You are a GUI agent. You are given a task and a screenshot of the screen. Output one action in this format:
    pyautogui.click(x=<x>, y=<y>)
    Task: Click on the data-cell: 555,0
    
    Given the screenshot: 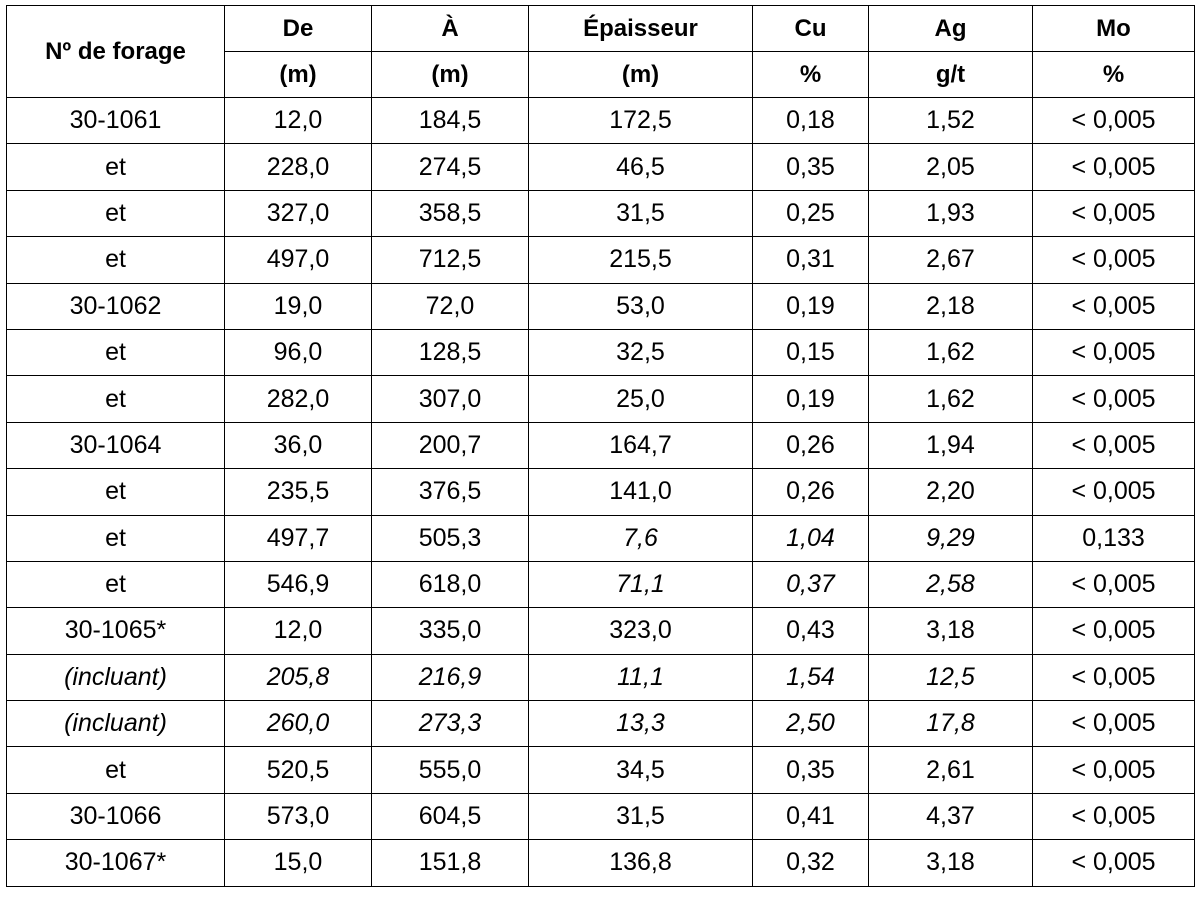 What is the action you would take?
    pyautogui.click(x=450, y=770)
    